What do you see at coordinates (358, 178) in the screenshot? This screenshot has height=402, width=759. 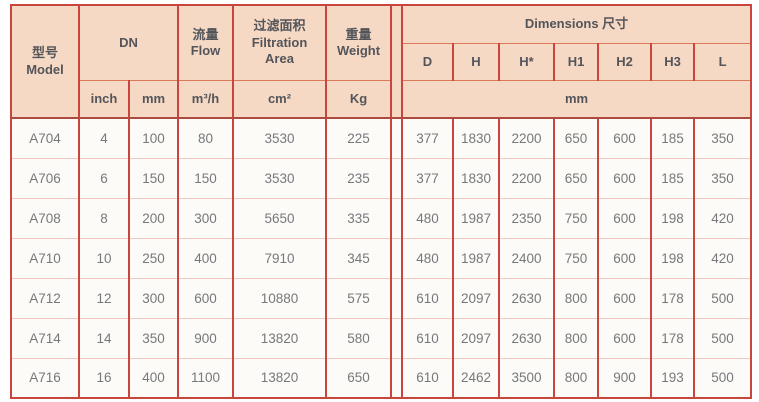 I see `cell-weight: 235` at bounding box center [358, 178].